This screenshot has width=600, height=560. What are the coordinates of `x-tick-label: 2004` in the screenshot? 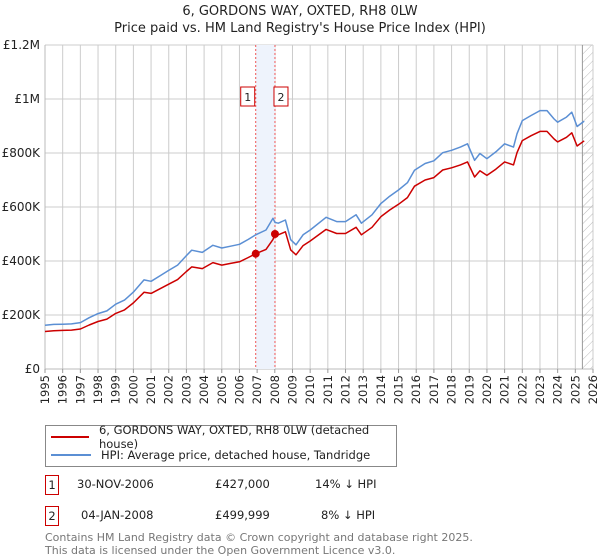 It's located at (204, 389).